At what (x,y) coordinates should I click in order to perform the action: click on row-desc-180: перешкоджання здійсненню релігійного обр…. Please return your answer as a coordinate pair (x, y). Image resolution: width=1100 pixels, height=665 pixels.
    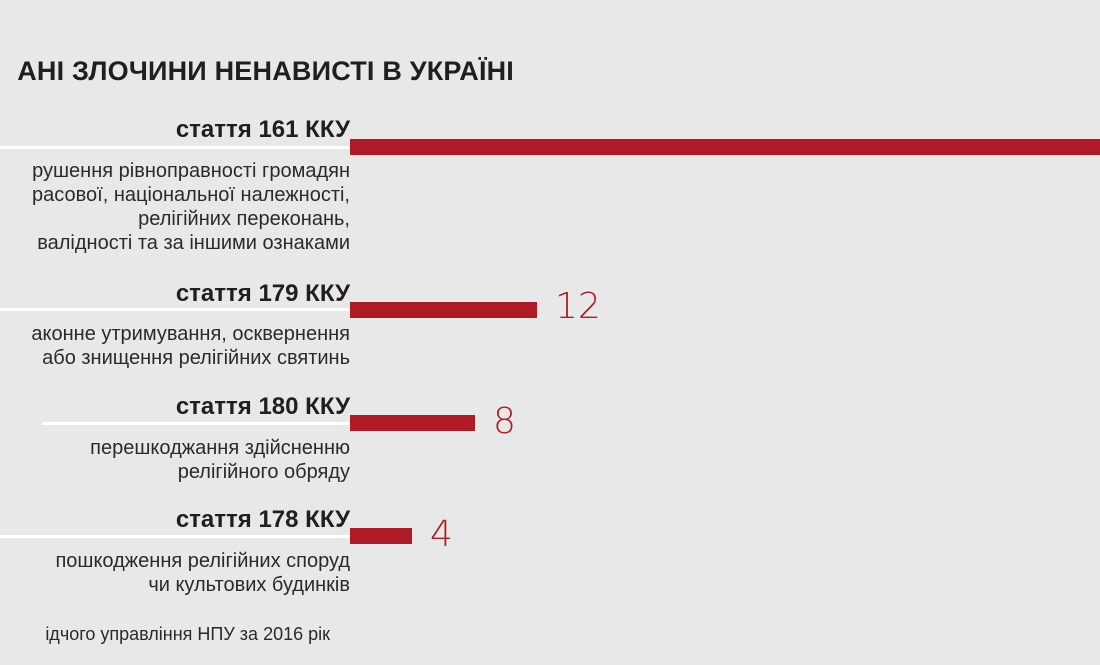
    Looking at the image, I should click on (220, 460).